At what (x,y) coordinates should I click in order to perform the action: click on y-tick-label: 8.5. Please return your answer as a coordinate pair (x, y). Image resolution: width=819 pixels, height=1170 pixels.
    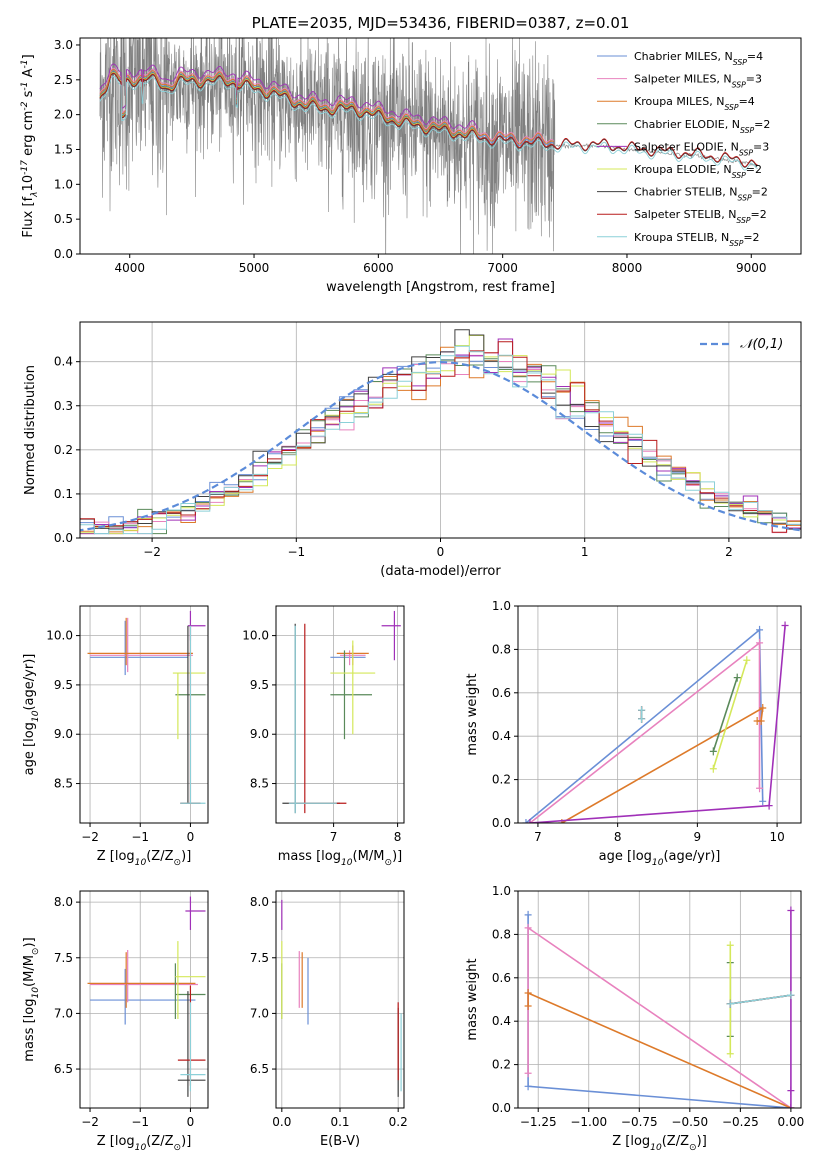
    Looking at the image, I should click on (259, 784).